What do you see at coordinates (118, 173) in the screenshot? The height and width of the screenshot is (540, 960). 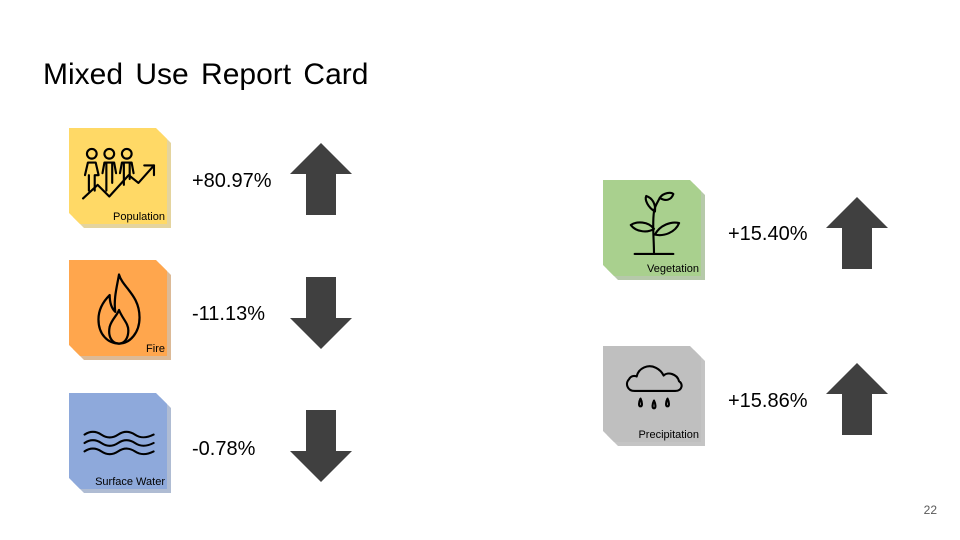 I see `population-icon` at bounding box center [118, 173].